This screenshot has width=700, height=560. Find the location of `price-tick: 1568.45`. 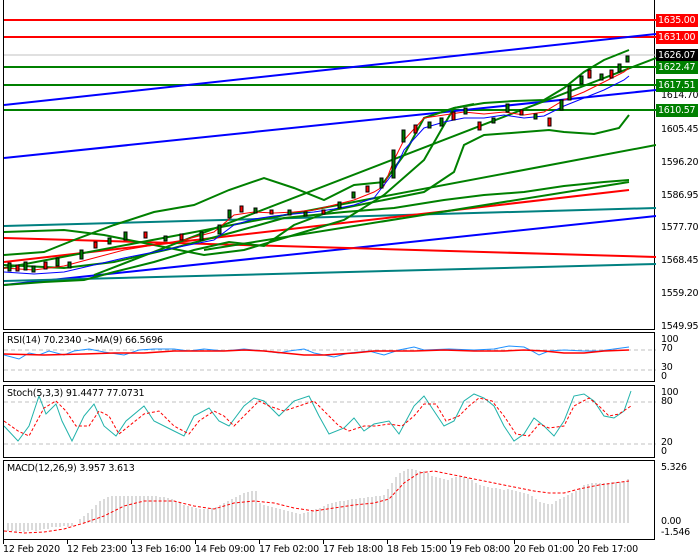

price-tick: 1568.45 is located at coordinates (680, 260).